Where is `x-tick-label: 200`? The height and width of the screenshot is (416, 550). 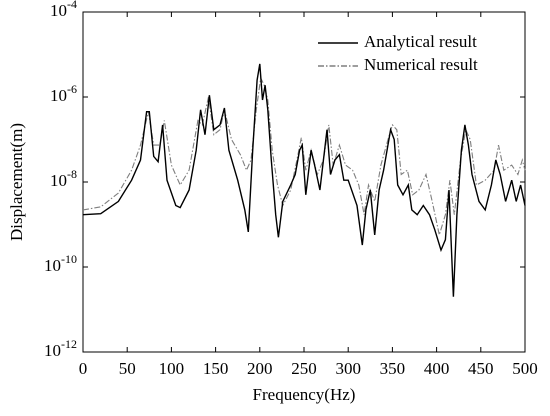
x-tick-label: 200 is located at coordinates (260, 368).